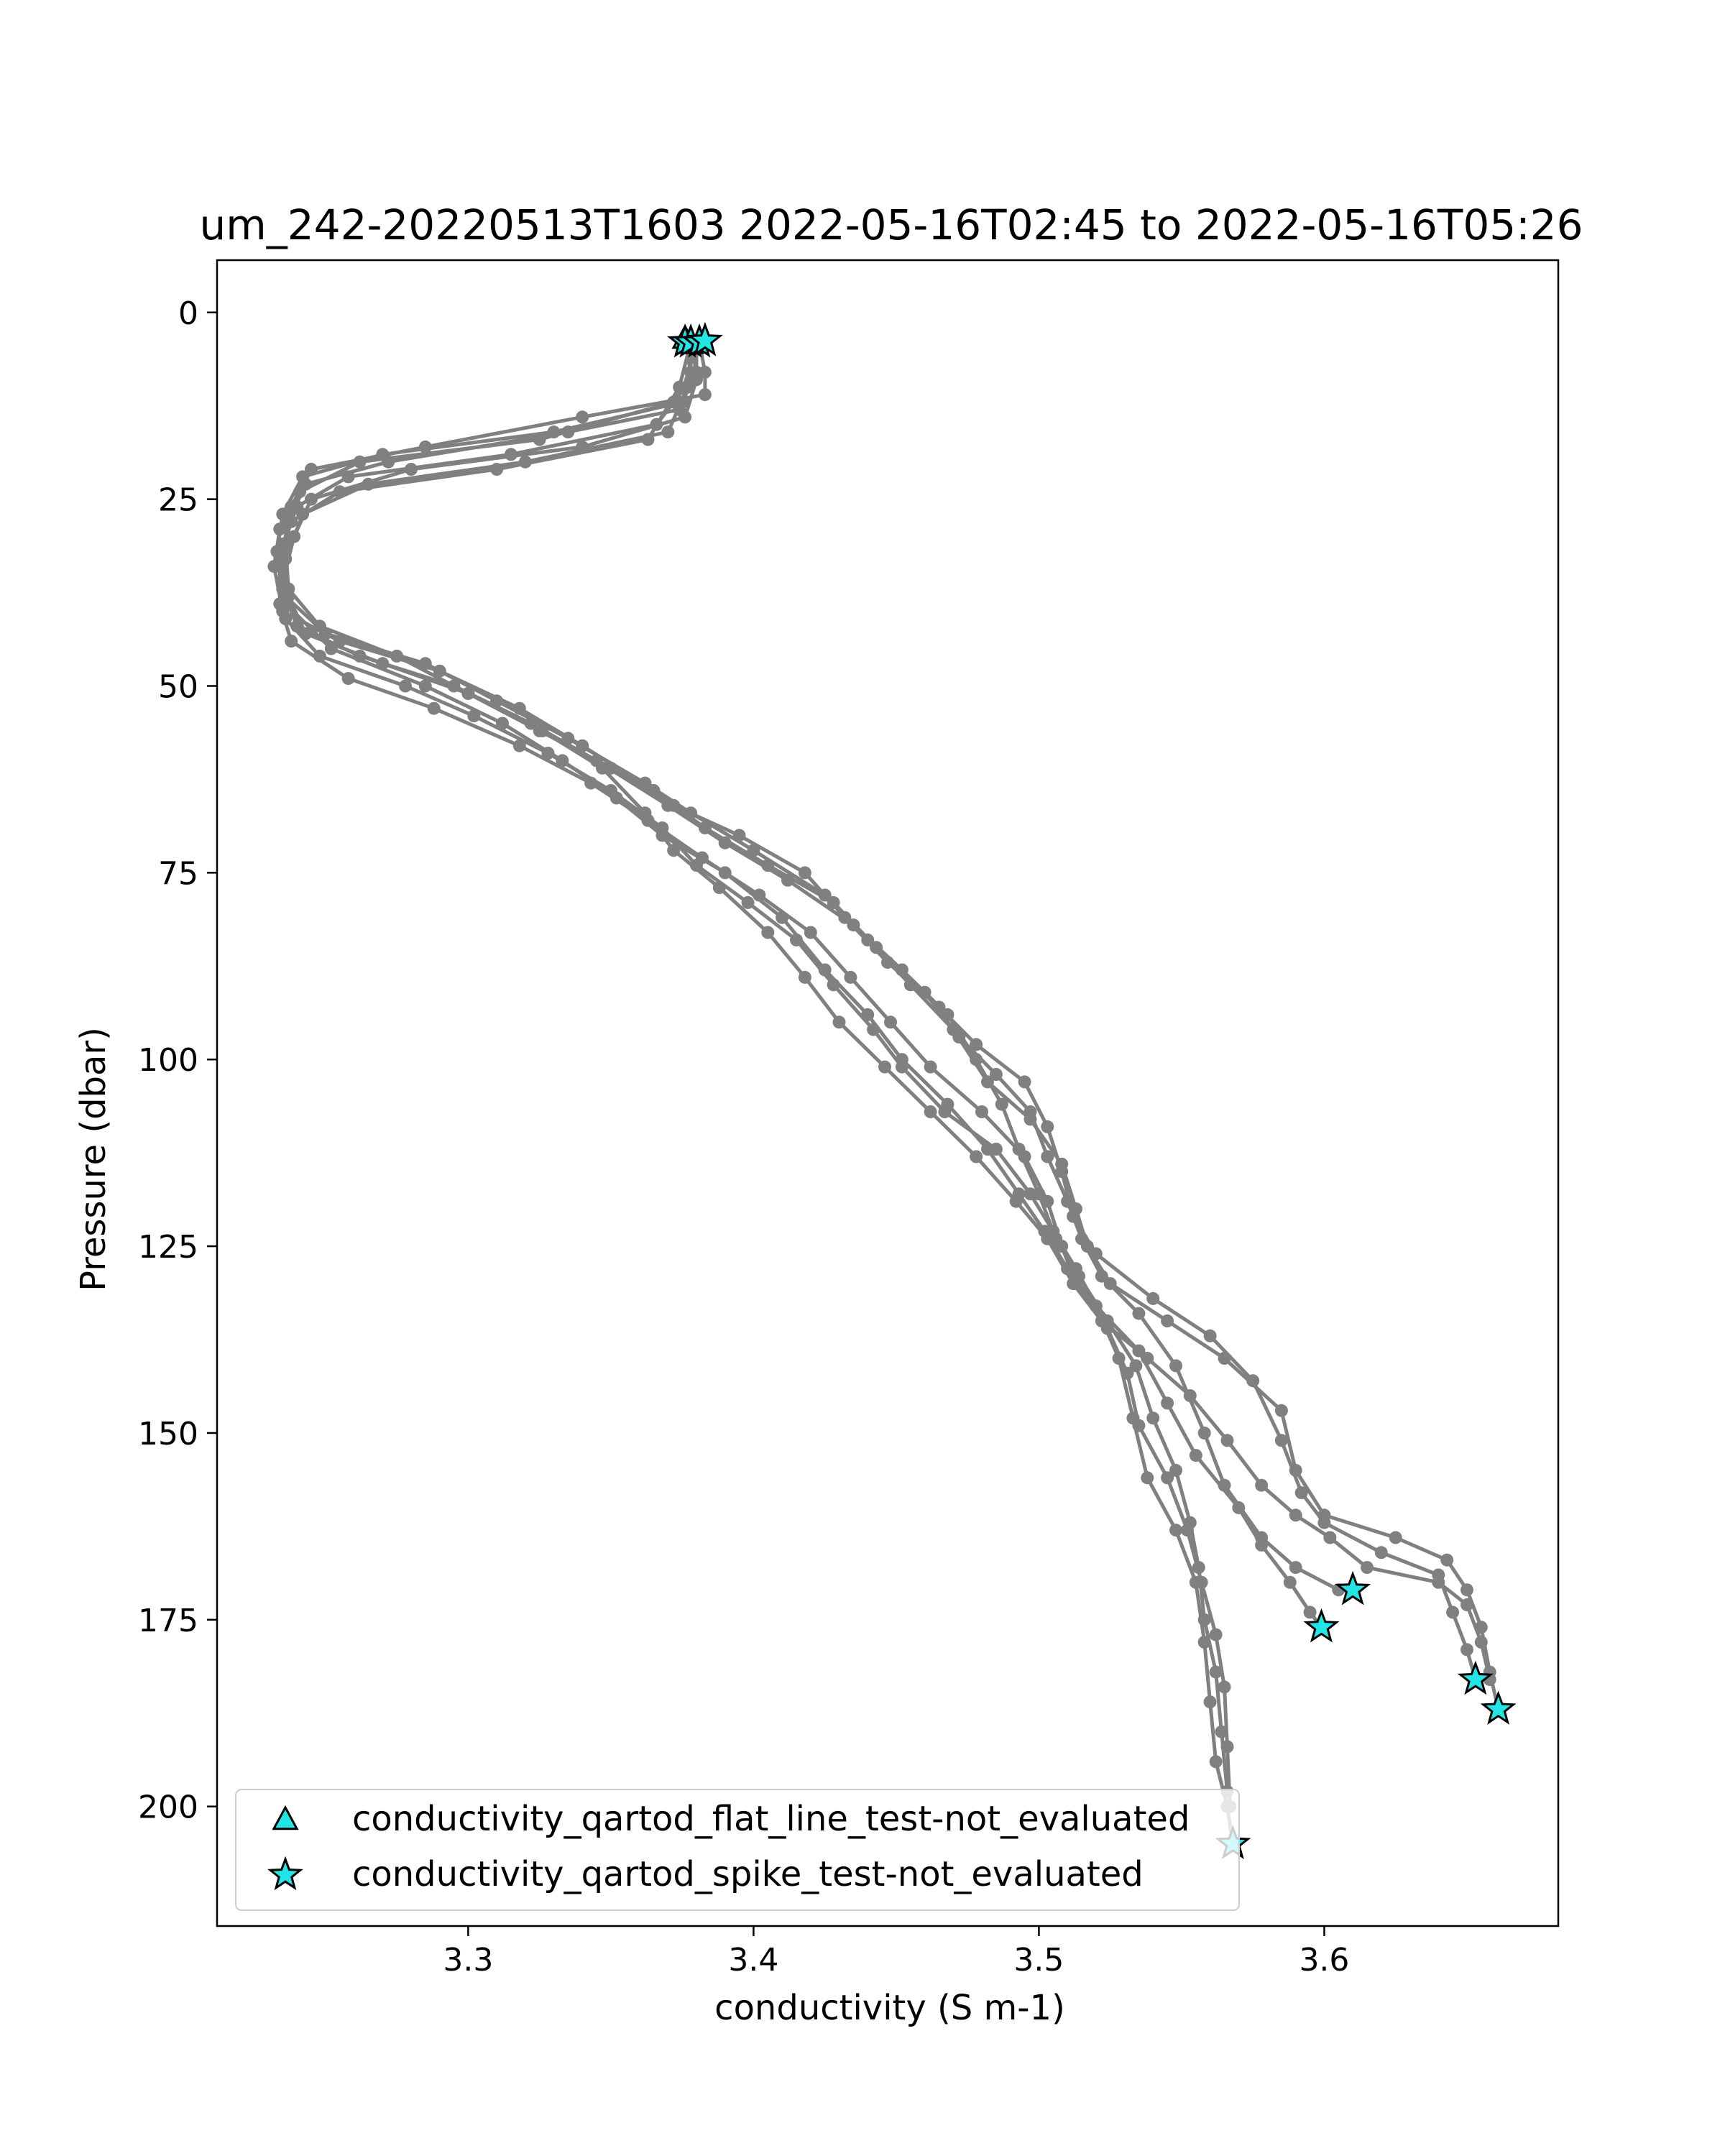  I want to click on x-axis: 3.3 3.4 3.5 3.6, so click(896, 1952).